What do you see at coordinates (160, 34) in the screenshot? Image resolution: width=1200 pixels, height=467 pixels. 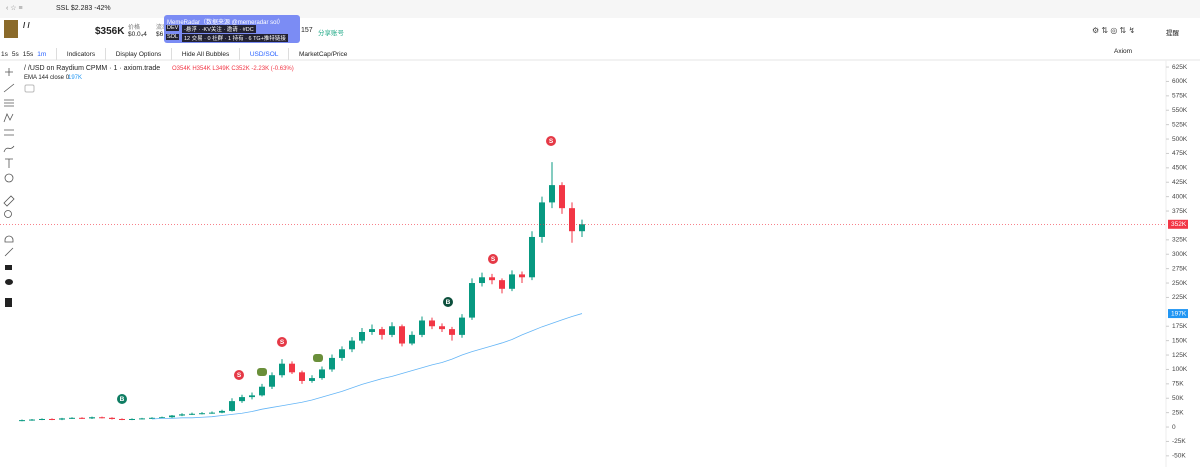 I see `liquidity: $6` at bounding box center [160, 34].